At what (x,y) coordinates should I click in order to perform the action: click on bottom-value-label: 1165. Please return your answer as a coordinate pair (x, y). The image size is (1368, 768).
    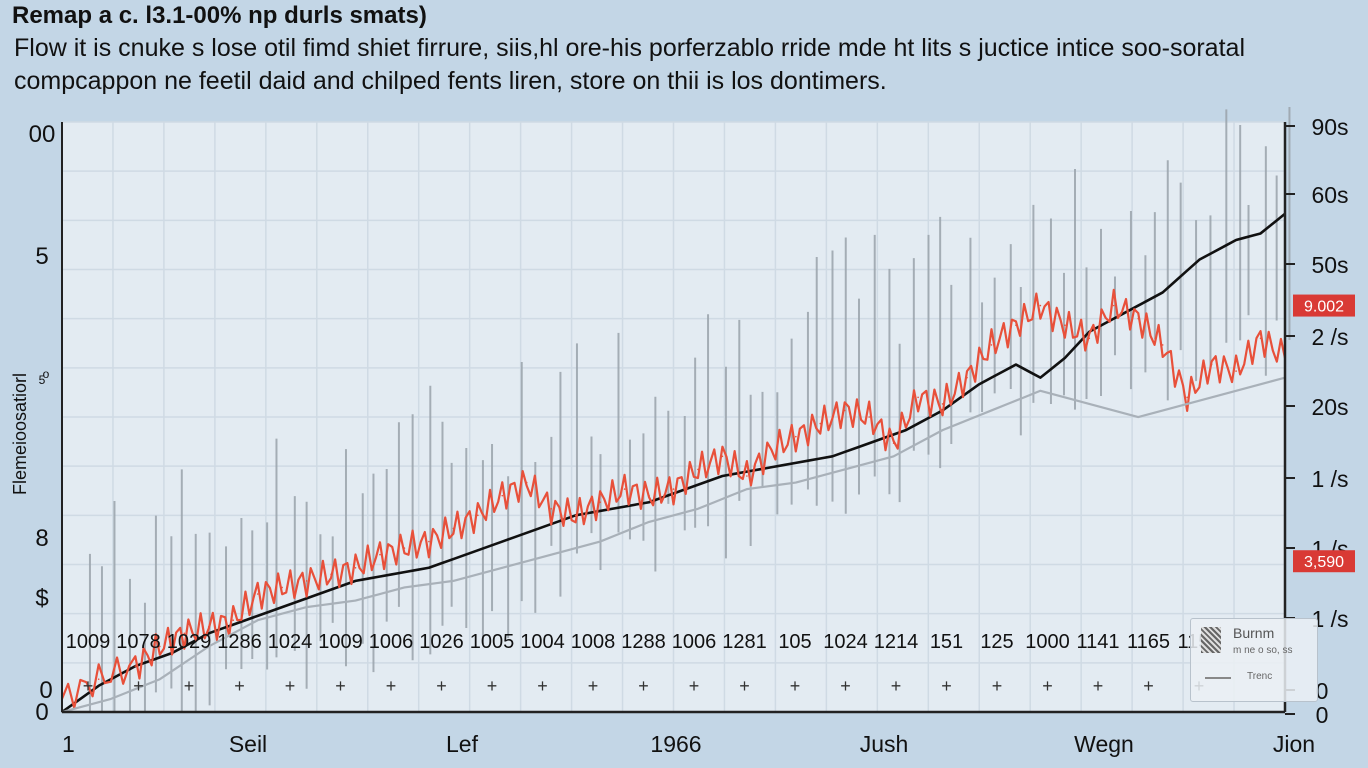
    Looking at the image, I should click on (1148, 642).